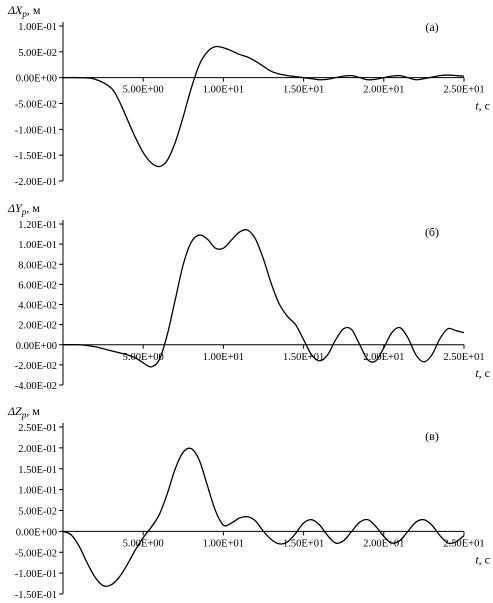  Describe the element at coordinates (37, 285) in the screenshot. I see `y-tick-label: 6.00E-02` at that location.